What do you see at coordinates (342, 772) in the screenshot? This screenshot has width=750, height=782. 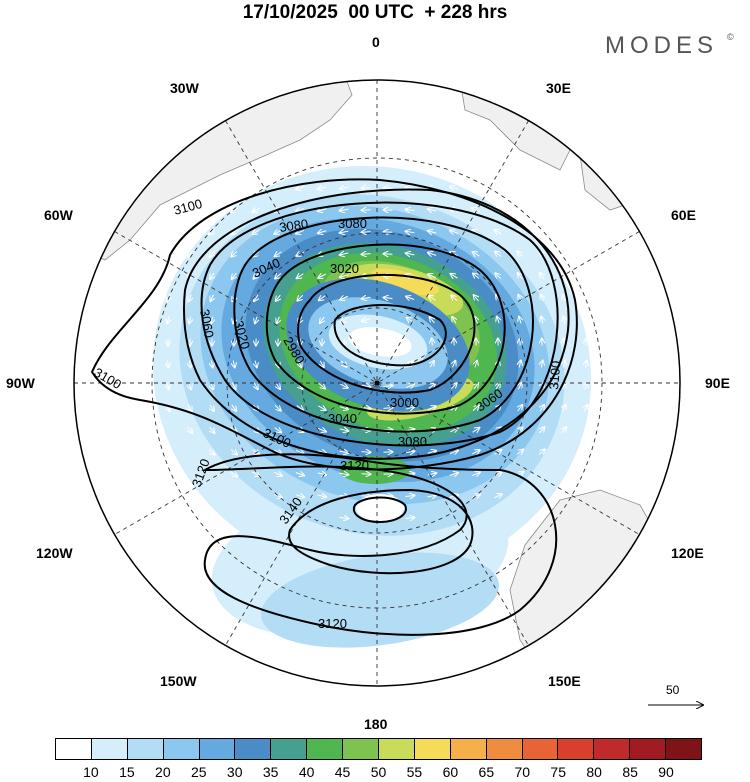 I see `colorbar-label: 45` at bounding box center [342, 772].